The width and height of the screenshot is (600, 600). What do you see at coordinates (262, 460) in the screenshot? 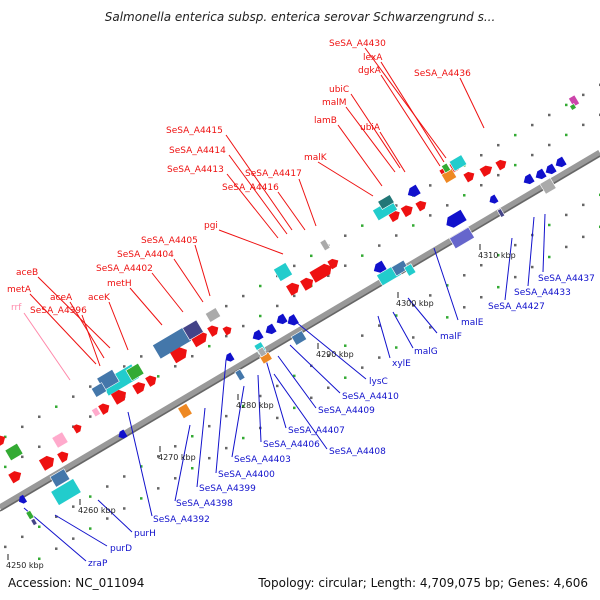
I see `gene-label-sesa-a4403: SeSA_A4403` at bounding box center [262, 460].